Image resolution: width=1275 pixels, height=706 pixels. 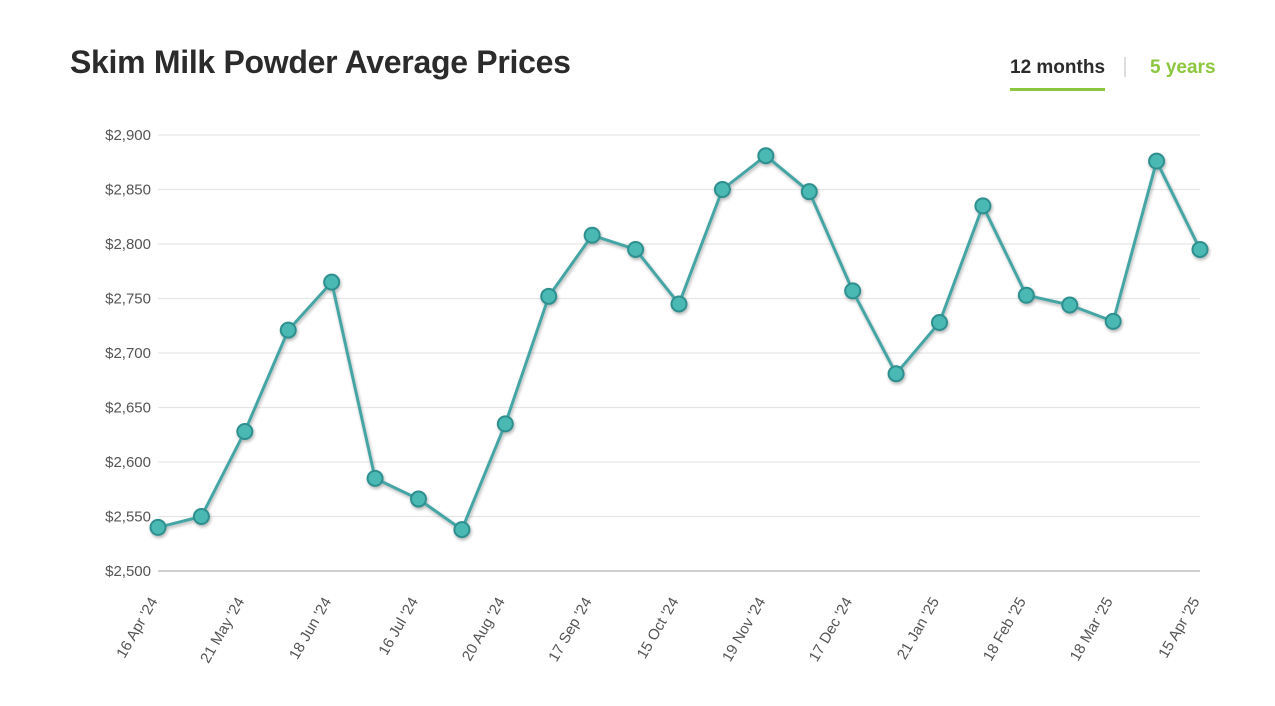 What do you see at coordinates (484, 630) in the screenshot?
I see `x-tick-label: 20 Aug '24` at bounding box center [484, 630].